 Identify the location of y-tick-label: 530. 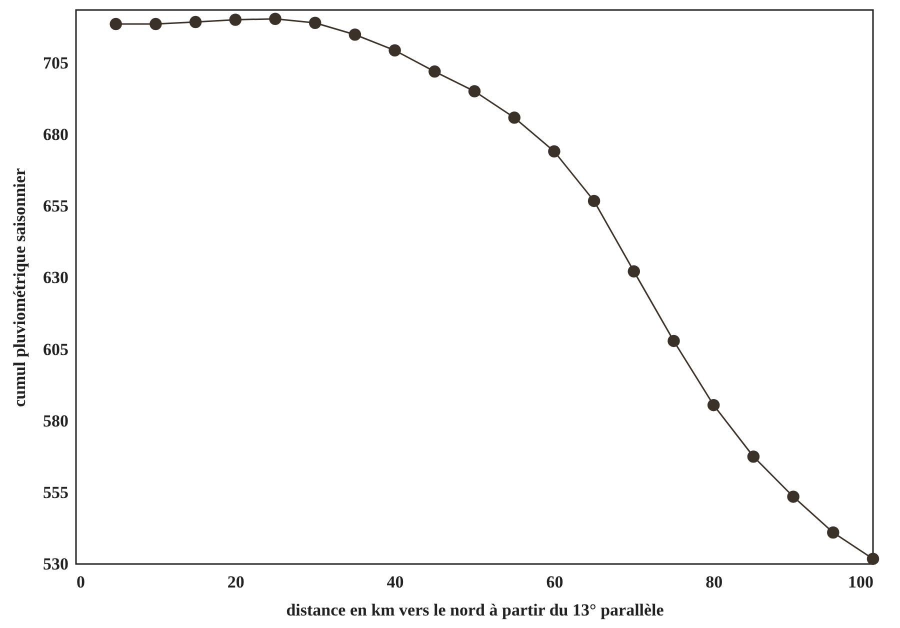
(55, 564).